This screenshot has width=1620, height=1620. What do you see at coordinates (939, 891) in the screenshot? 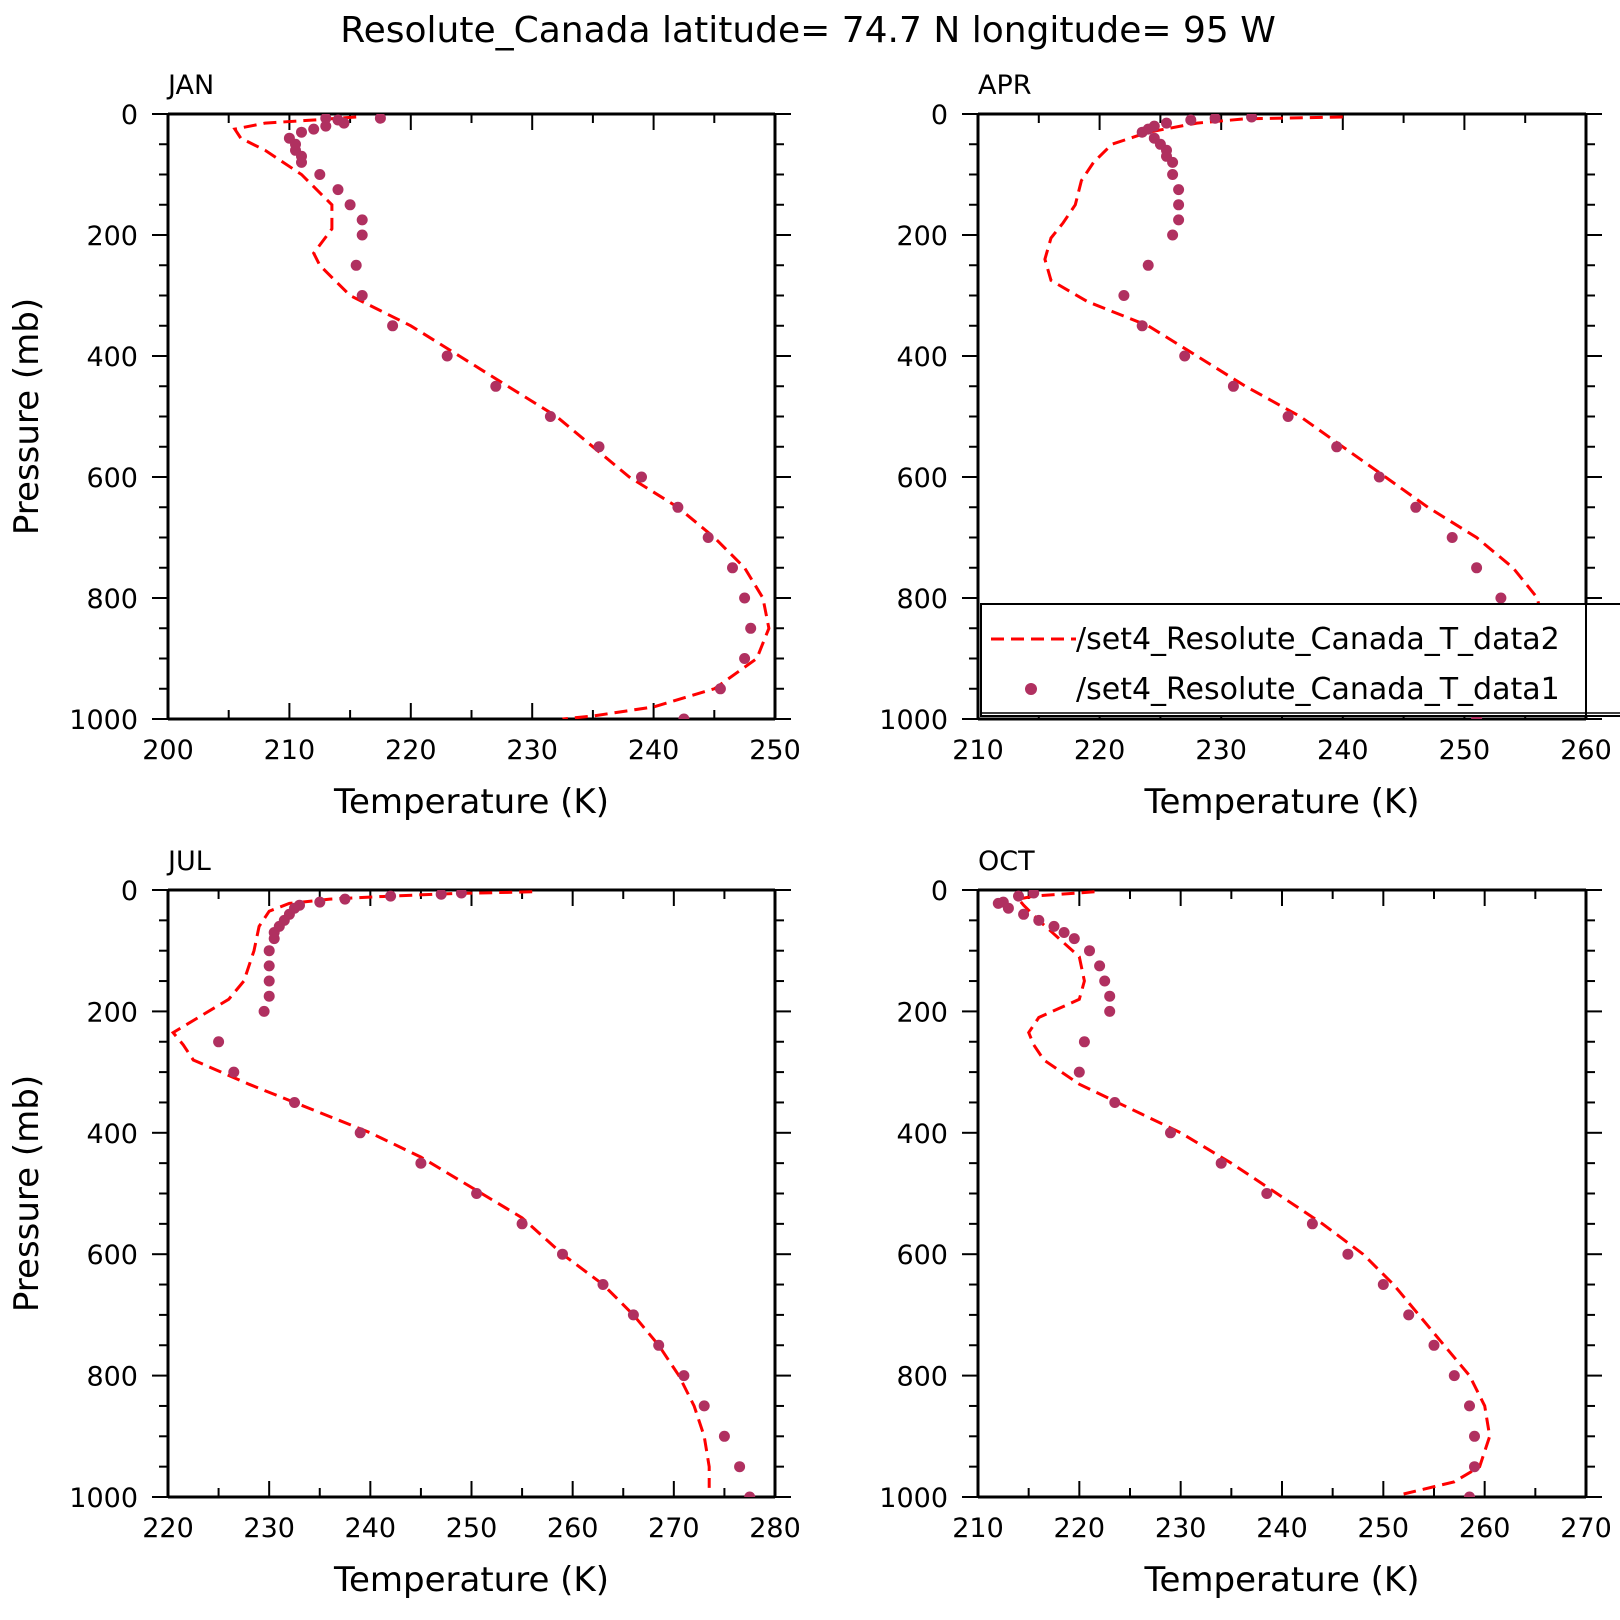
I see `y-tick-label: 0` at bounding box center [939, 891].